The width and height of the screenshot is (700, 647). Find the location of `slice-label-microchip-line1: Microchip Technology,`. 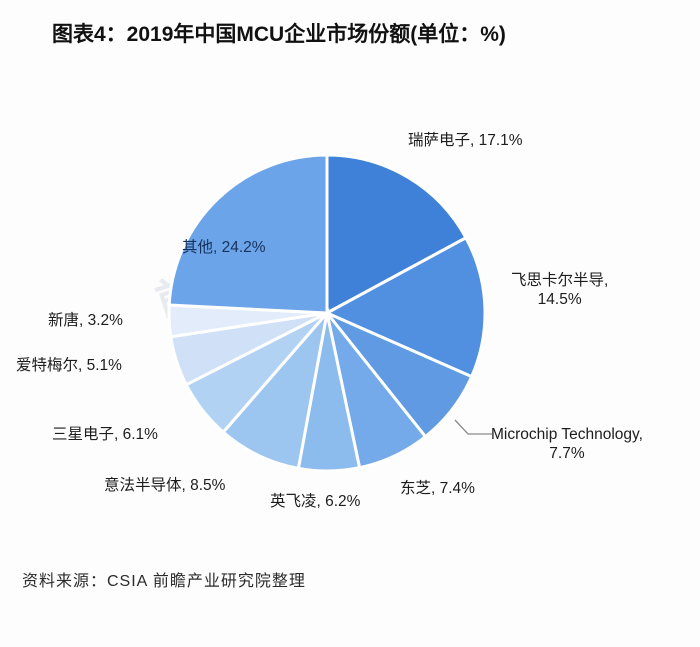

slice-label-microchip-line1: Microchip Technology, is located at coordinates (567, 434).